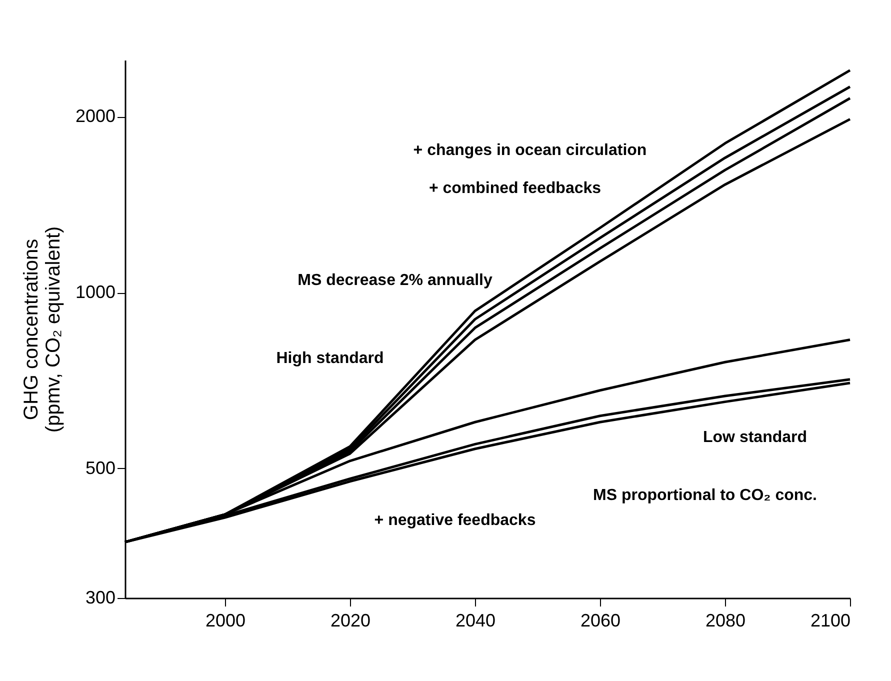 The height and width of the screenshot is (681, 891). Describe the element at coordinates (755, 437) in the screenshot. I see `annotation: Low standard` at that location.